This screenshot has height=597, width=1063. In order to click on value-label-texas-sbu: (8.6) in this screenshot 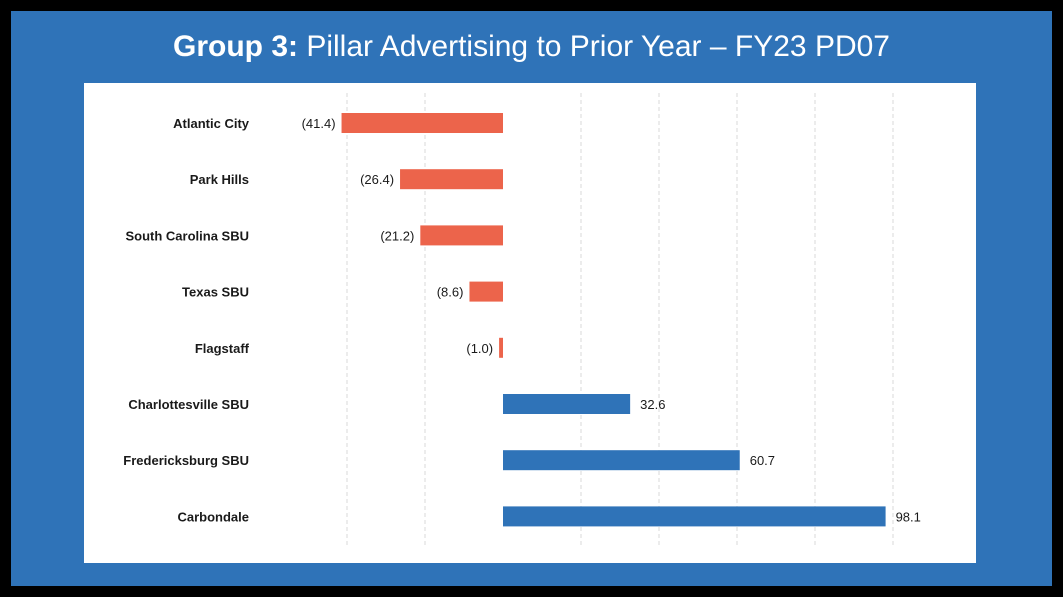, I will do `click(450, 292)`.